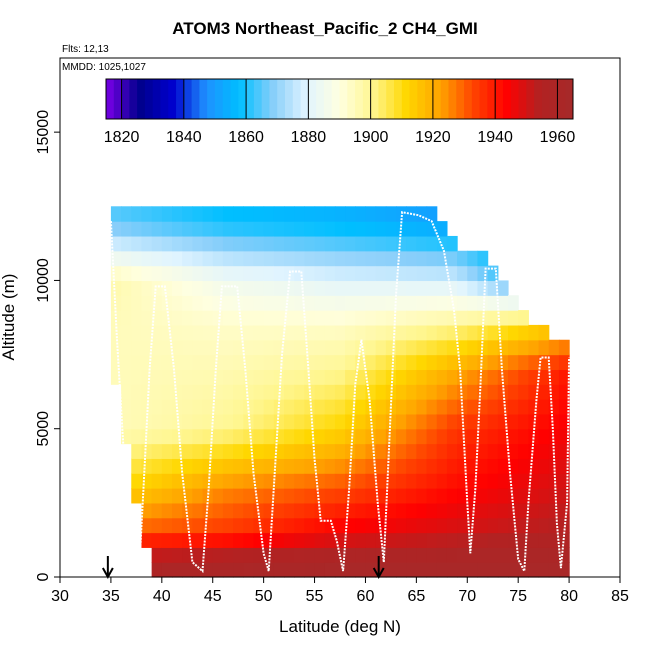 Image resolution: width=650 pixels, height=650 pixels. Describe the element at coordinates (340, 626) in the screenshot. I see `x-axis-label: Latitude (deg N)` at that location.